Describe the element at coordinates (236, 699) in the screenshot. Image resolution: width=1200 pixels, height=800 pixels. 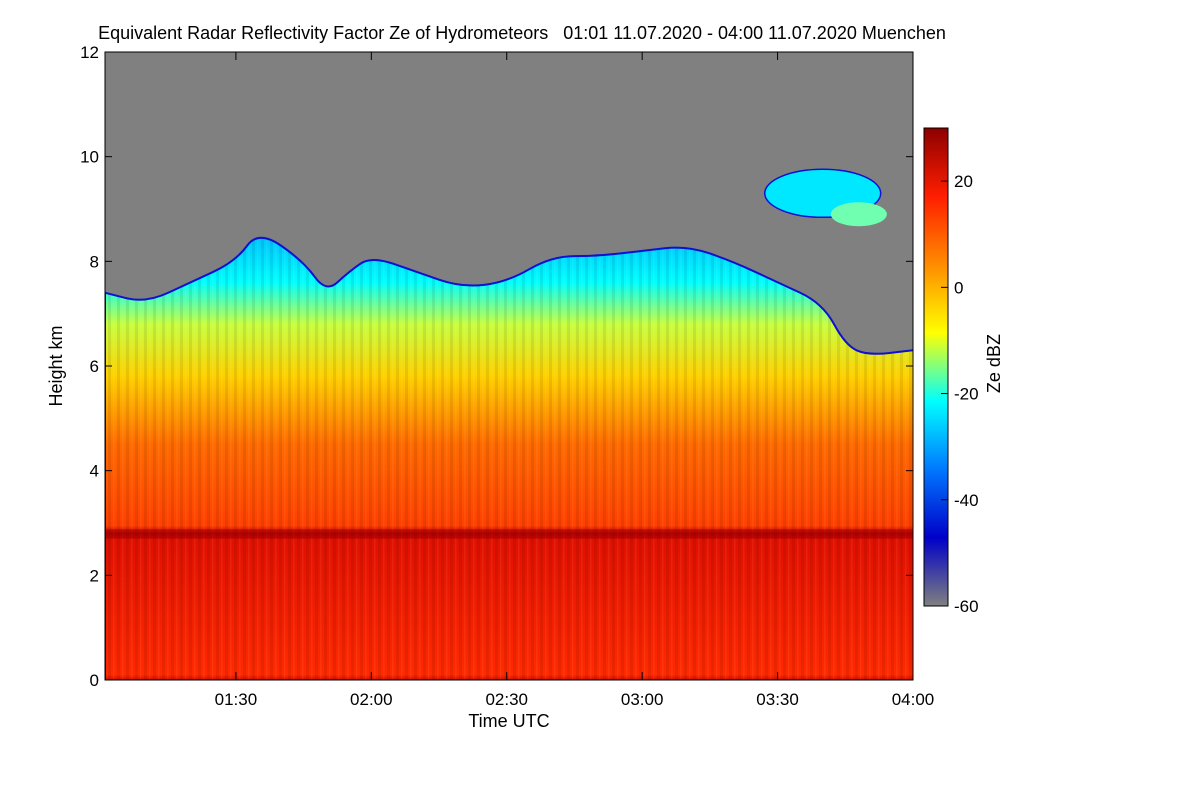
I see `x-tick-label: 01:30` at that location.